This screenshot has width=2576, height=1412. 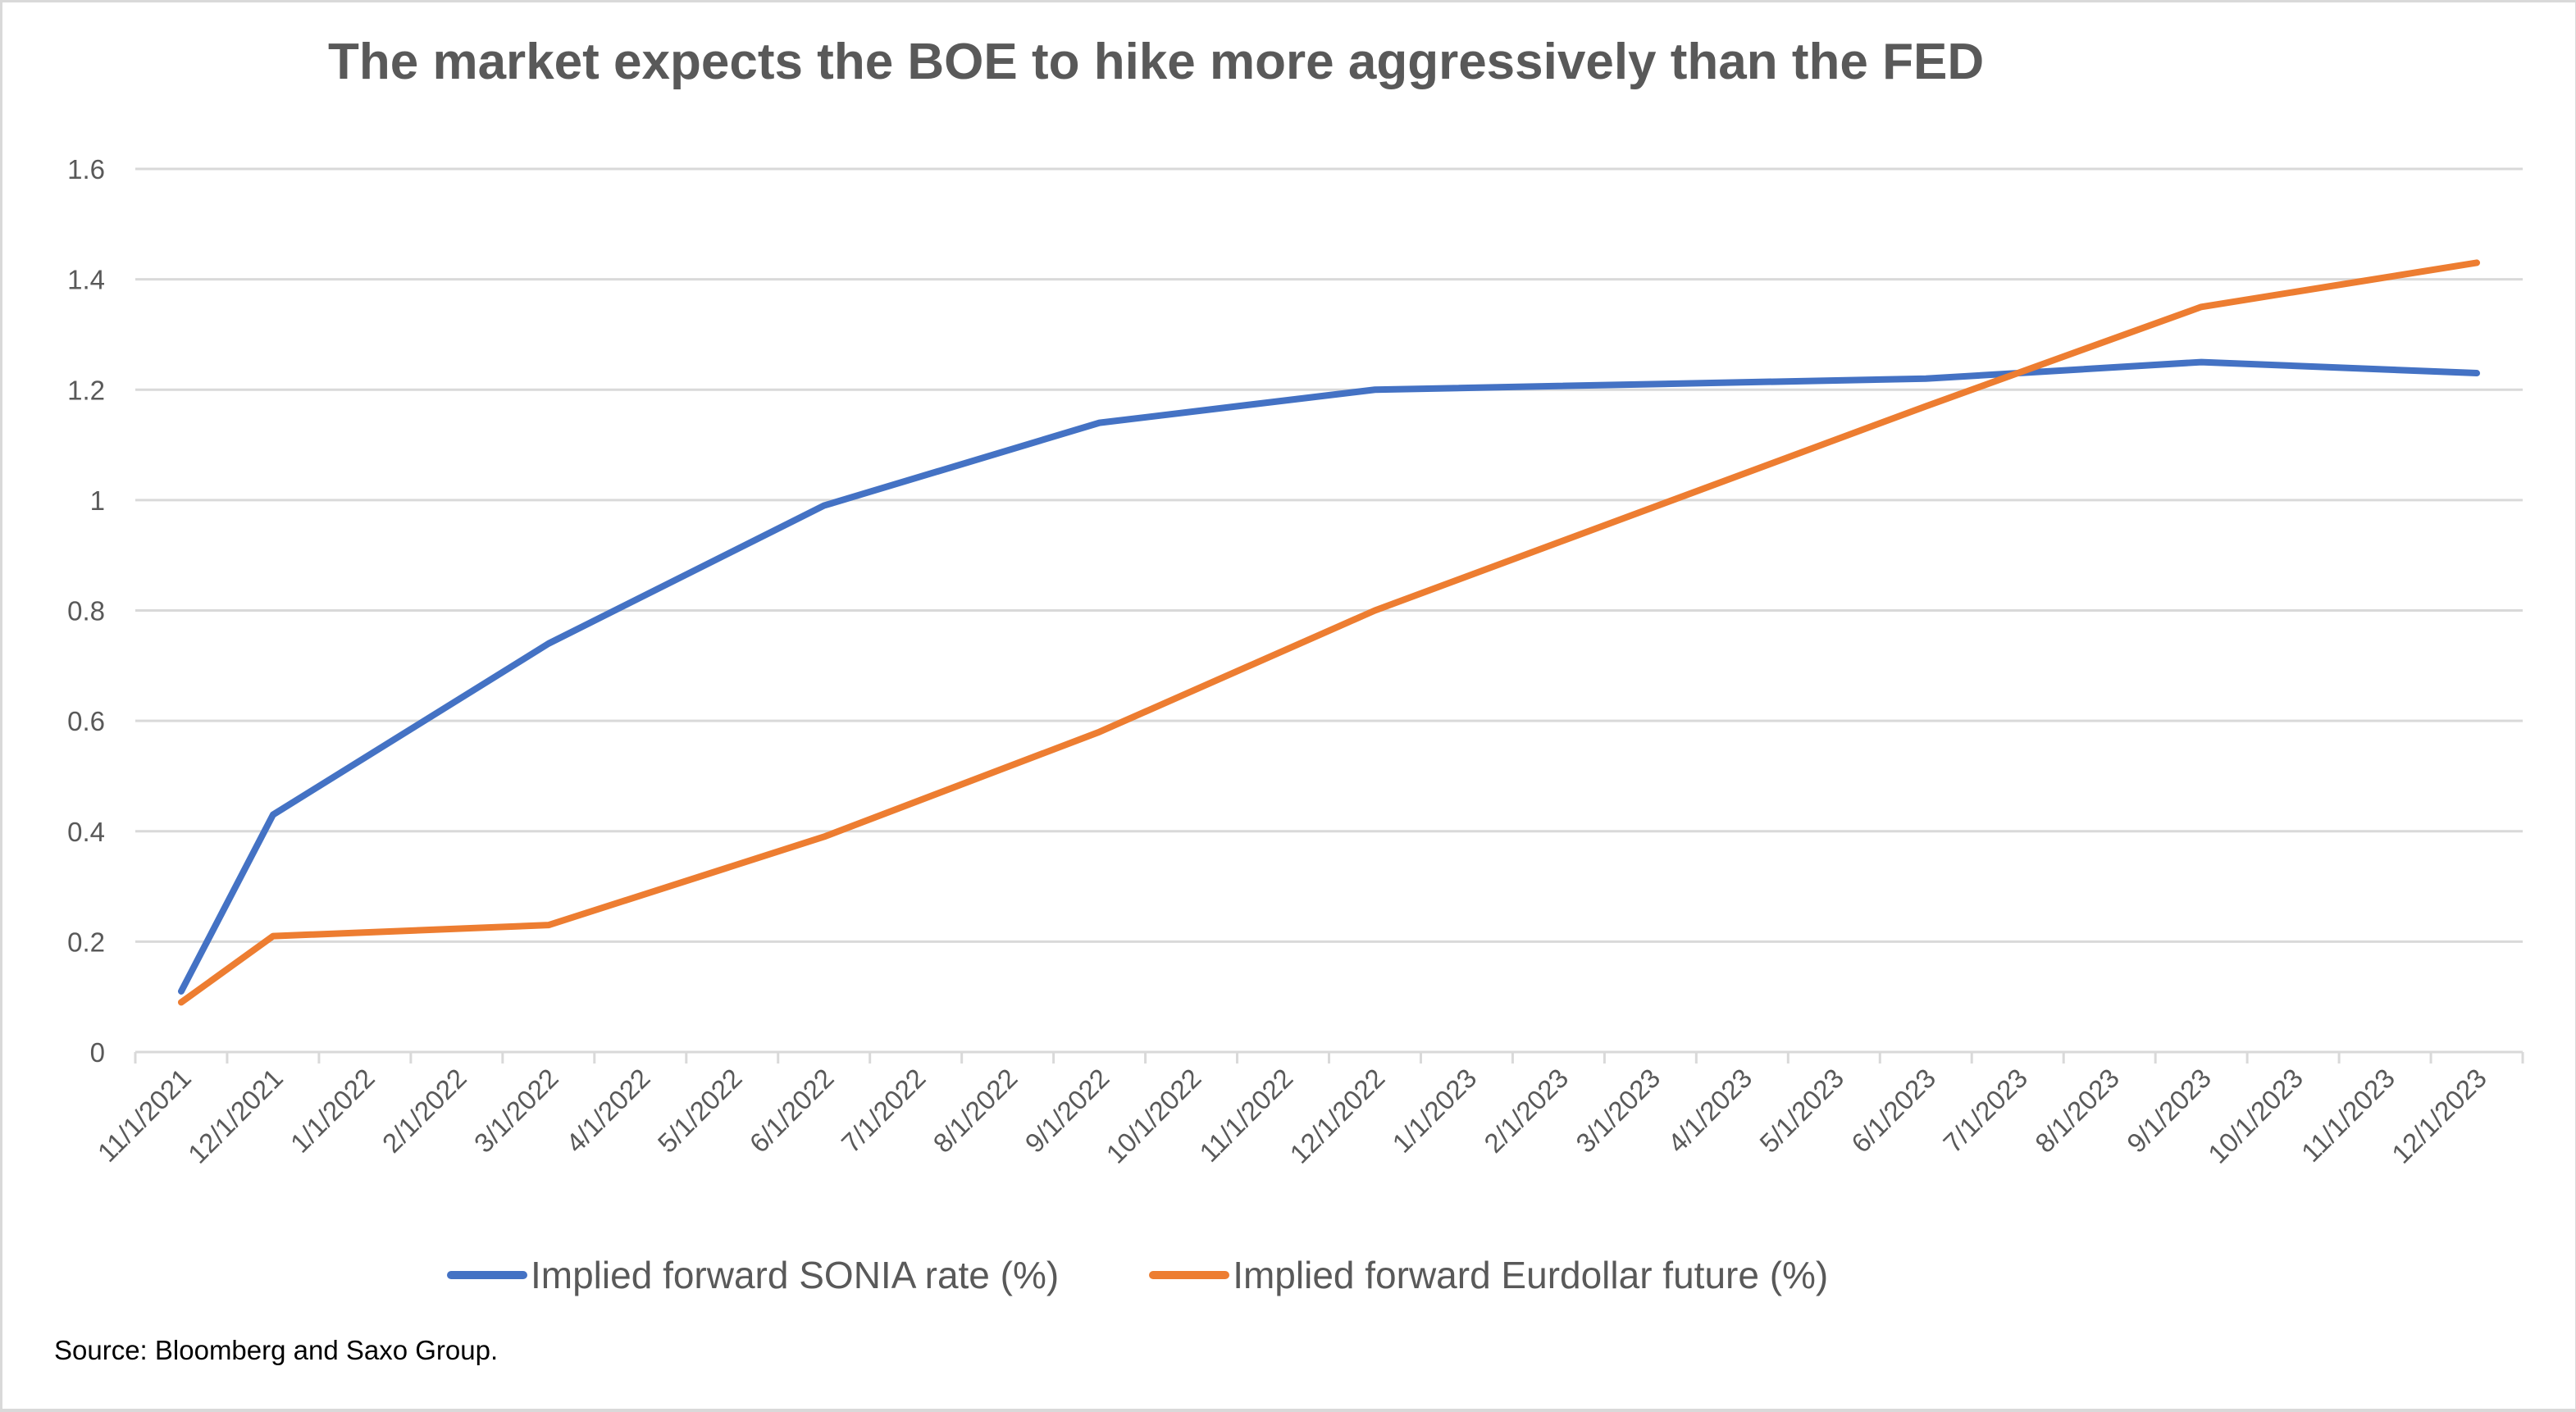 What do you see at coordinates (1067, 1111) in the screenshot?
I see `x-tick-label: 9/1/2022` at bounding box center [1067, 1111].